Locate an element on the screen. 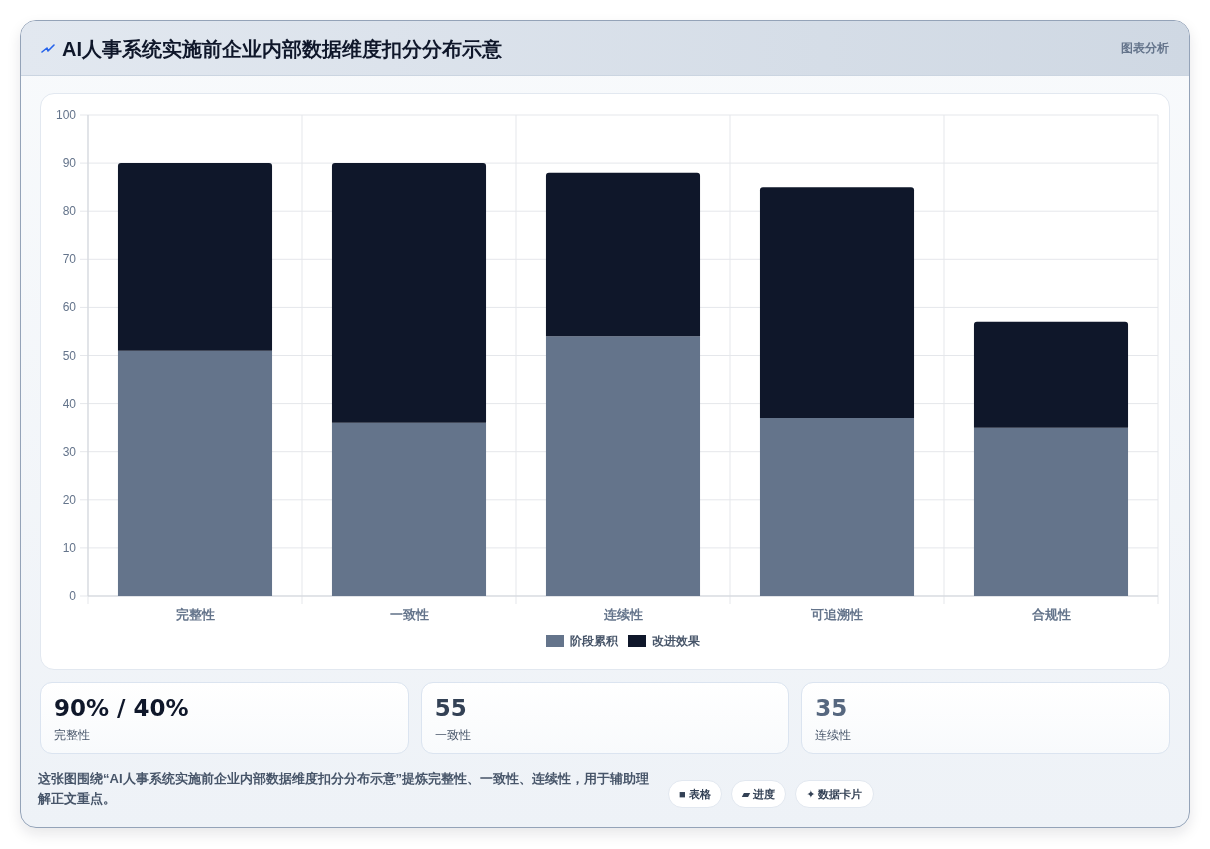 Image resolution: width=1210 pixels, height=849 pixels. y-tick-label: 30 is located at coordinates (69, 451).